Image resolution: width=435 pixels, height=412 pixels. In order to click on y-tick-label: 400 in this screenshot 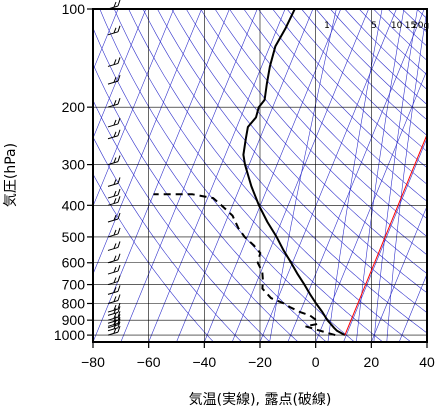, I will do `click(74, 205)`.